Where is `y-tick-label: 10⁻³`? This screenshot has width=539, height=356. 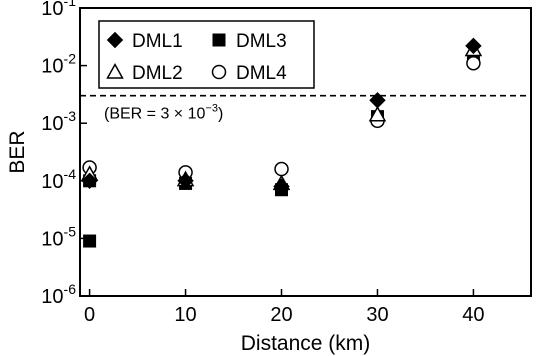 y-tick-label: 10⁻³ is located at coordinates (58, 121).